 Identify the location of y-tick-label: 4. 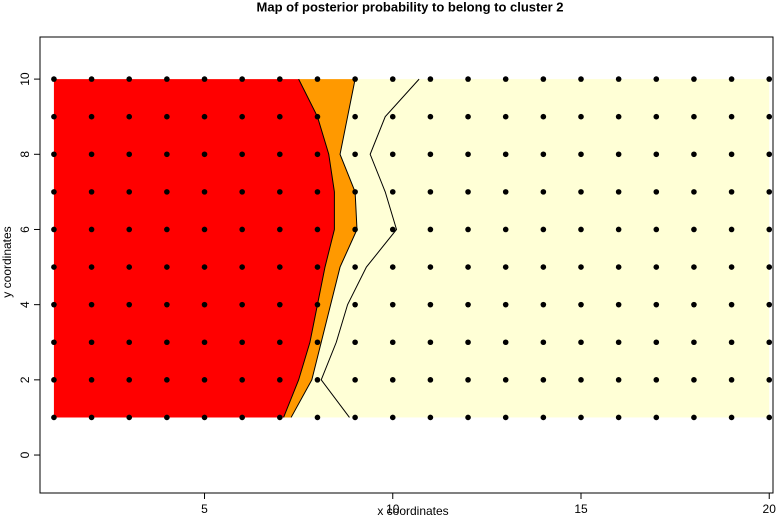
(25, 304).